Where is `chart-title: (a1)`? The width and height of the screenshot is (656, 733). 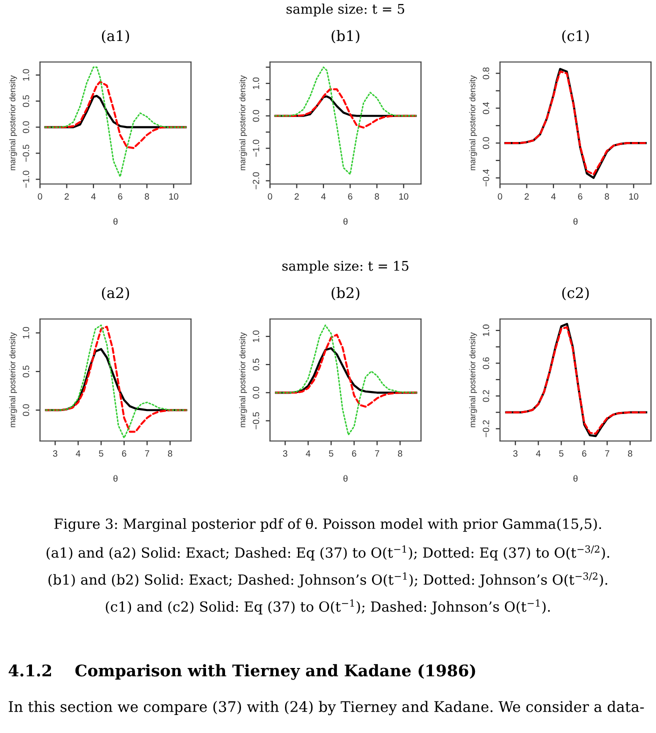 chart-title: (a1) is located at coordinates (116, 37).